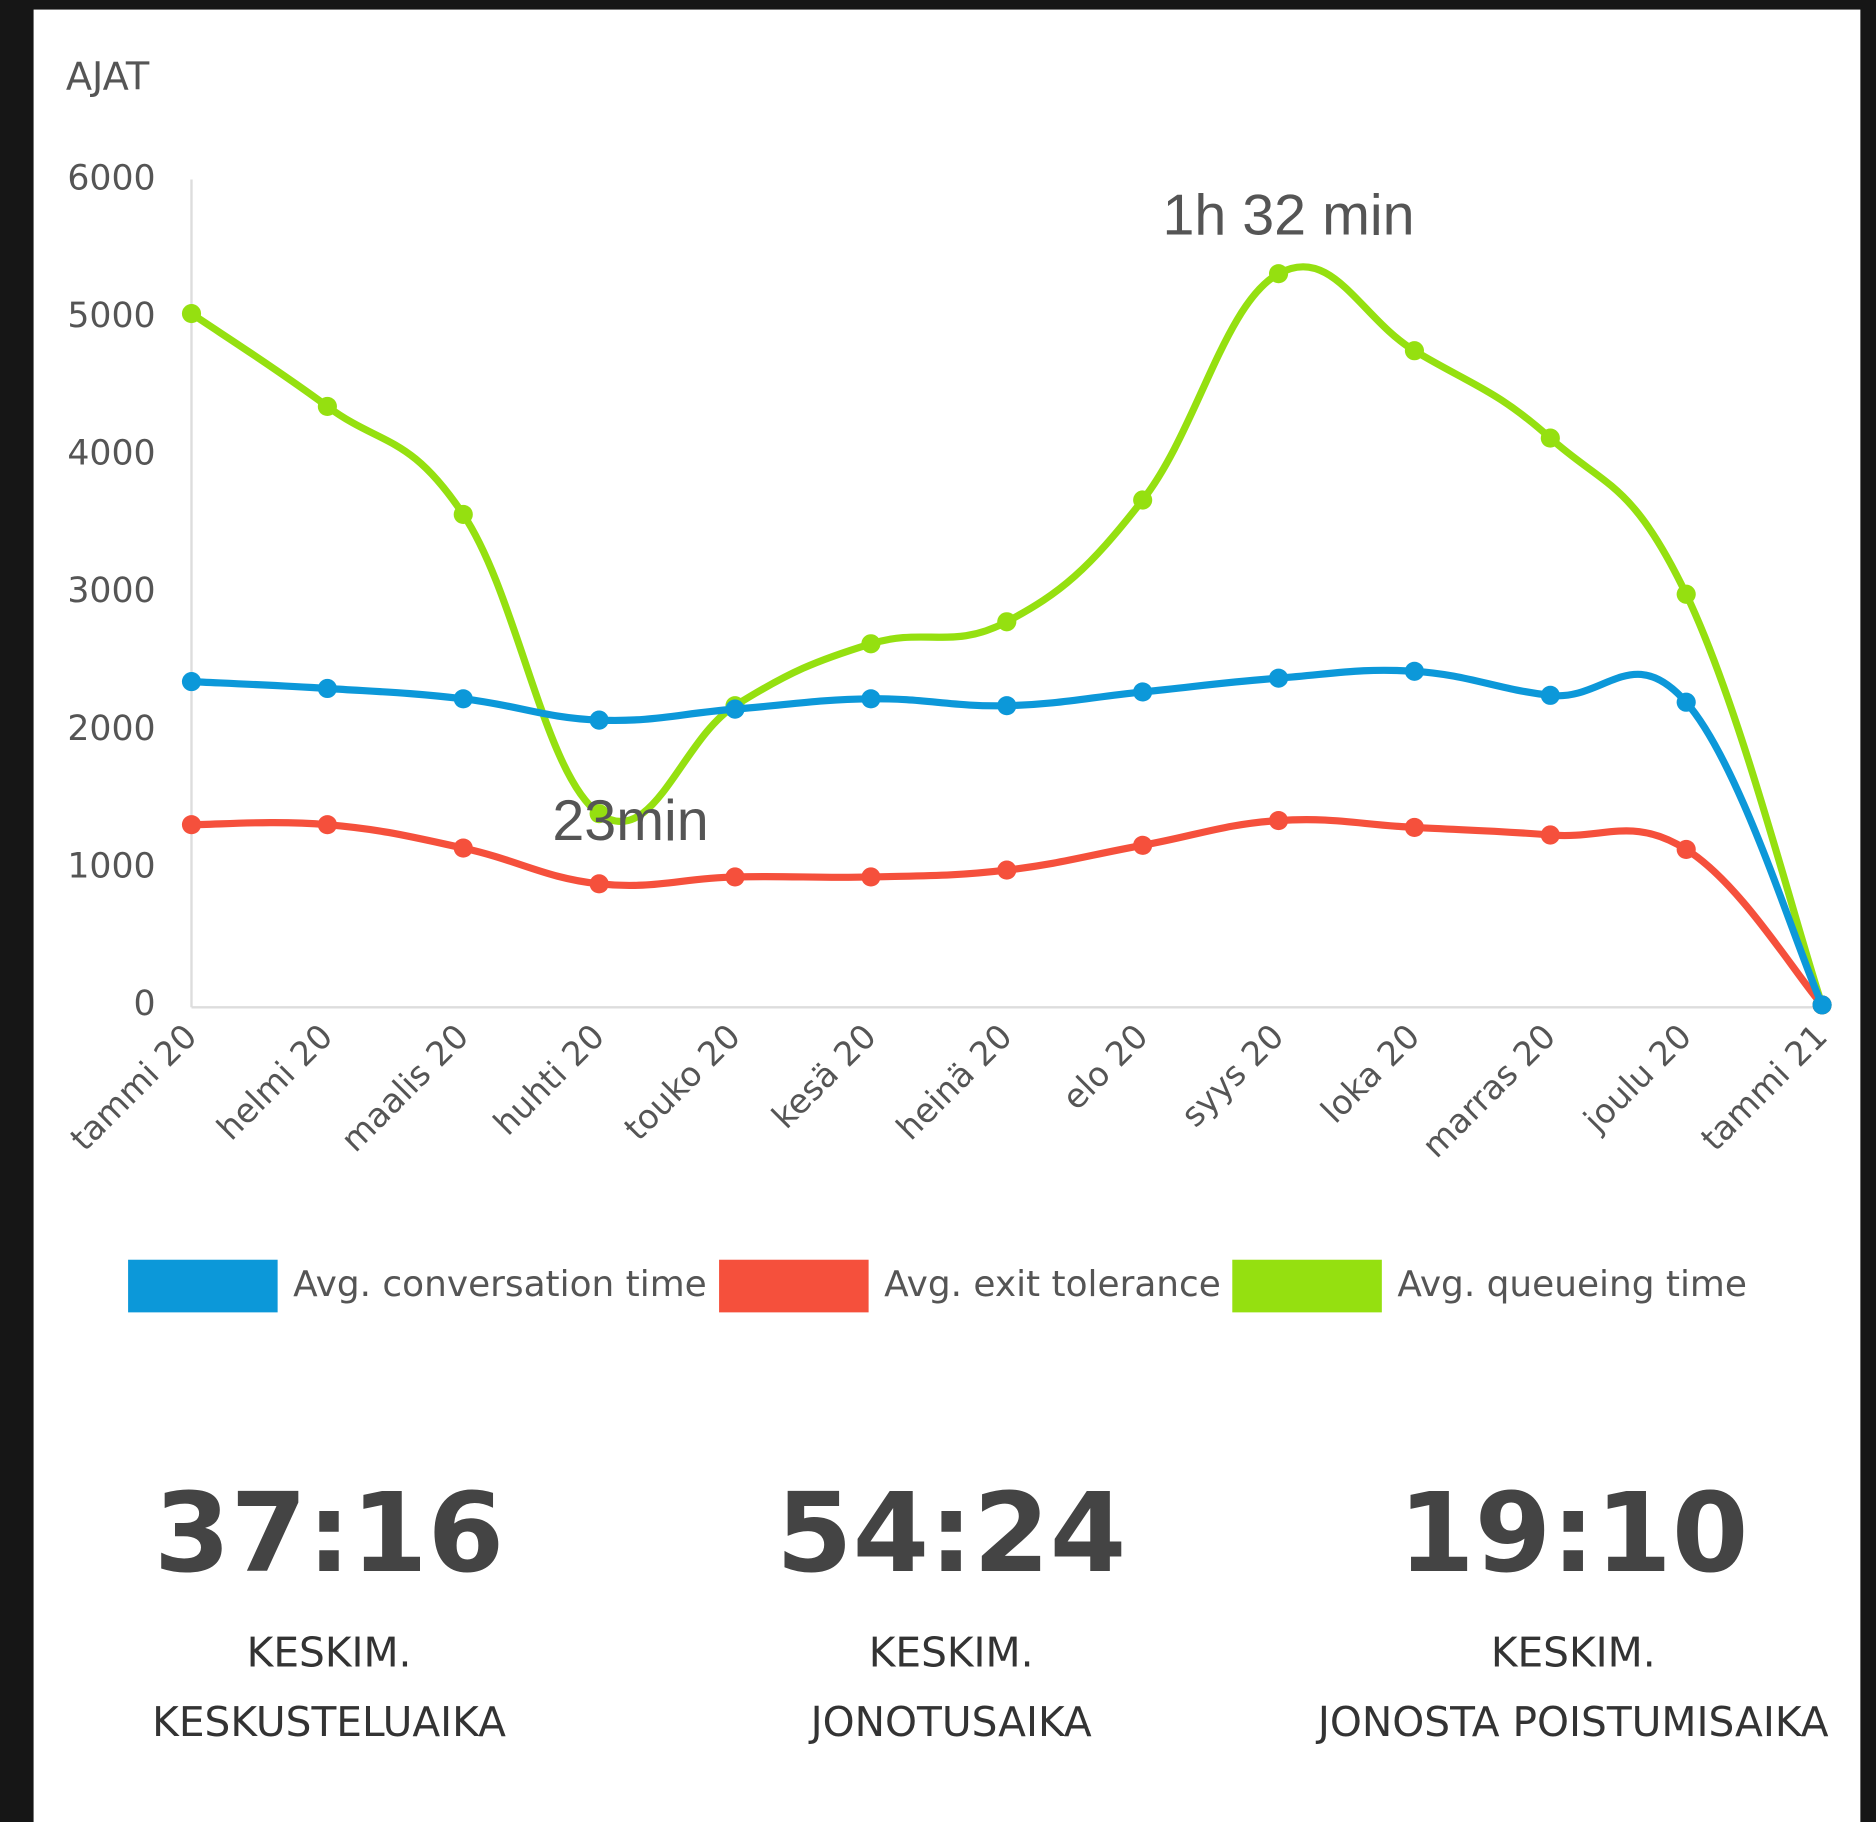 The width and height of the screenshot is (1876, 1822). Describe the element at coordinates (111, 591) in the screenshot. I see `y-tick-label: 3000` at that location.